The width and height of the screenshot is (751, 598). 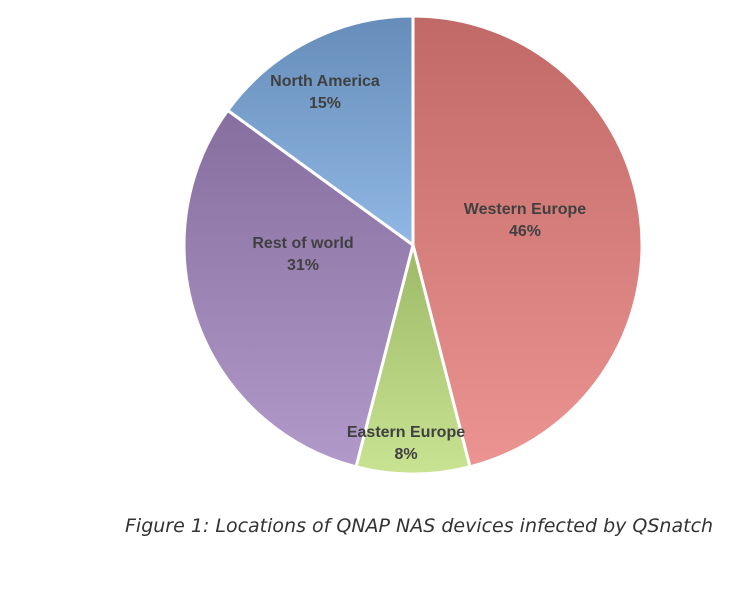 What do you see at coordinates (525, 209) in the screenshot?
I see `slice-label-western-europe: Western Europe` at bounding box center [525, 209].